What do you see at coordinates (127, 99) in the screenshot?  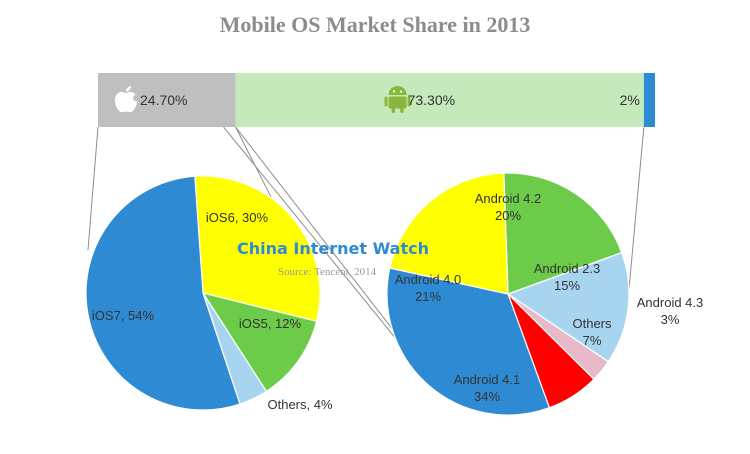 I see `apple-logo-icon` at bounding box center [127, 99].